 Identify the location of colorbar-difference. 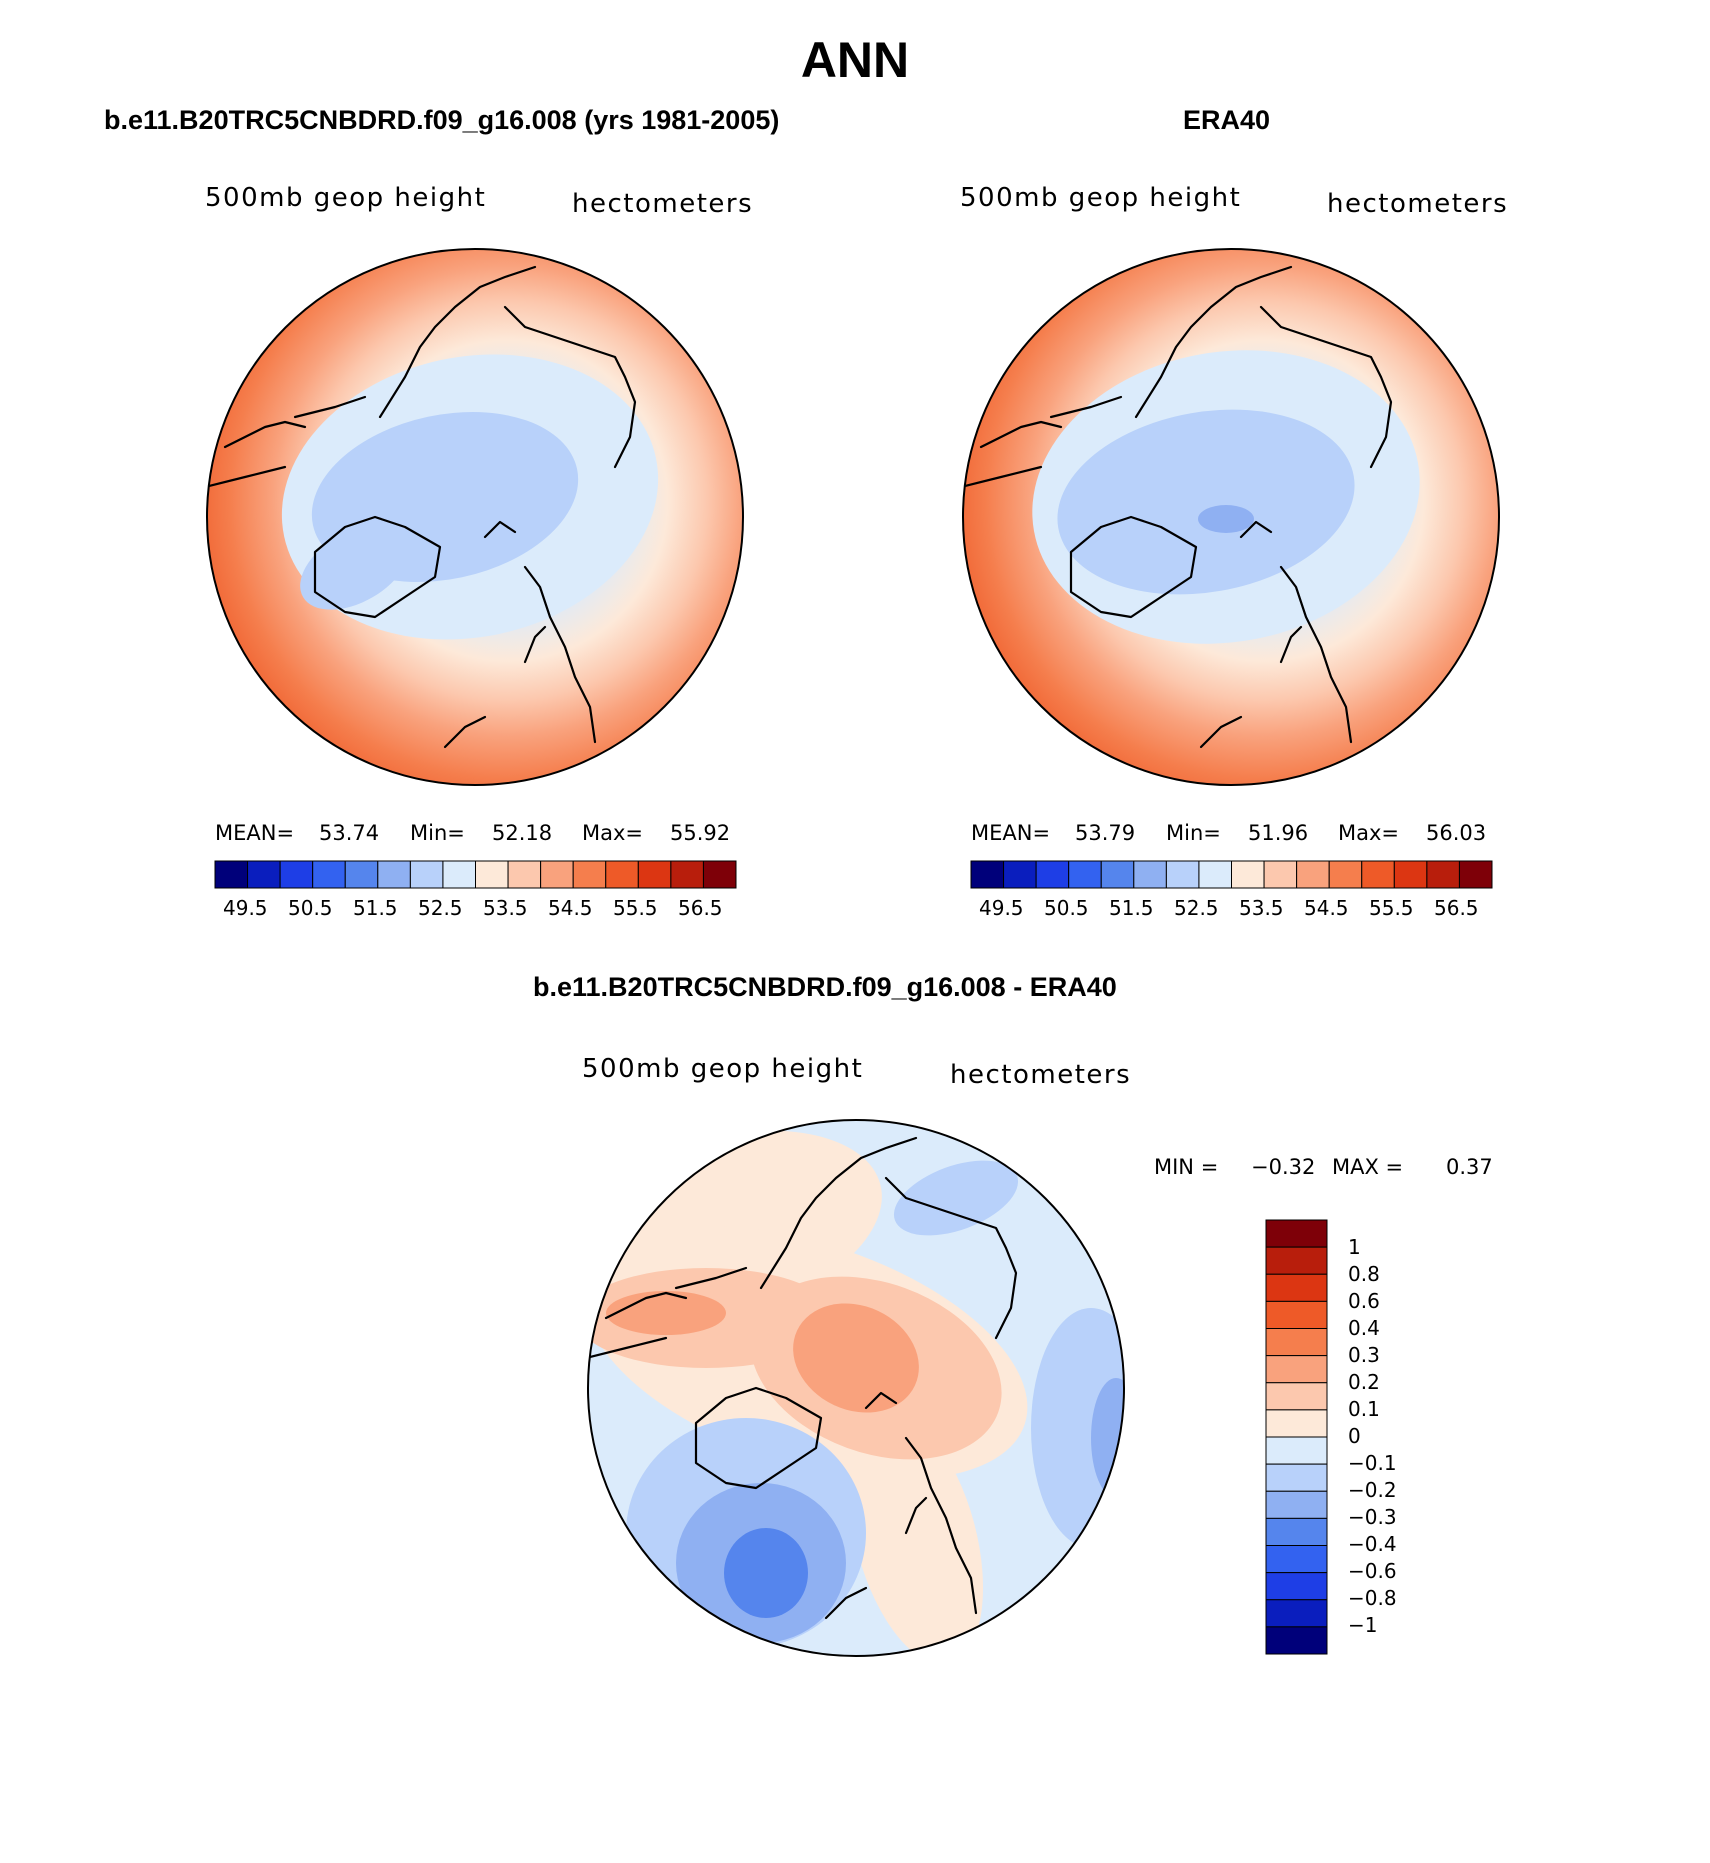
(1296, 1437).